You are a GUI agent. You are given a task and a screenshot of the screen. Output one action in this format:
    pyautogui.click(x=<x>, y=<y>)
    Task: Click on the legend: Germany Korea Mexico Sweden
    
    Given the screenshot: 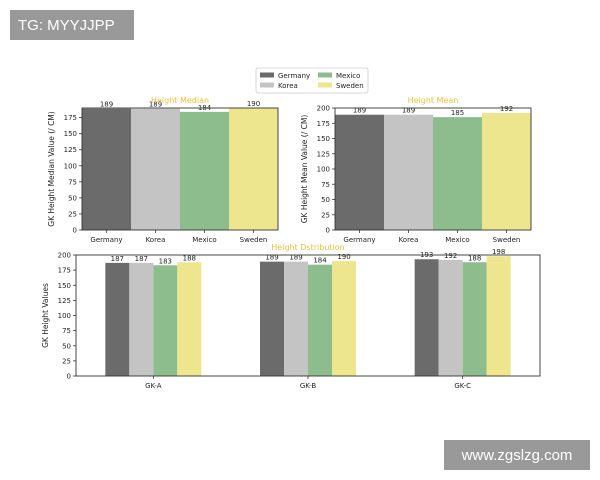 What is the action you would take?
    pyautogui.click(x=312, y=80)
    